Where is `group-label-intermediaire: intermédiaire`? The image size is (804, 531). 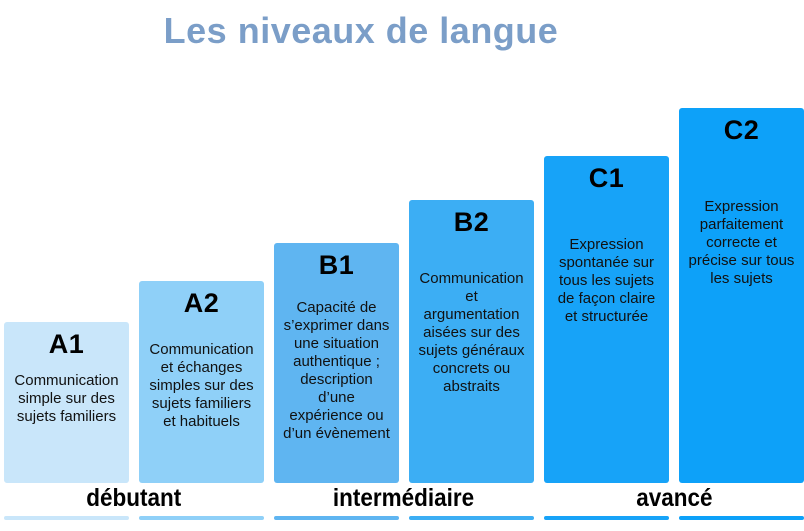
group-label-intermediaire: intermédiaire is located at coordinates (404, 498).